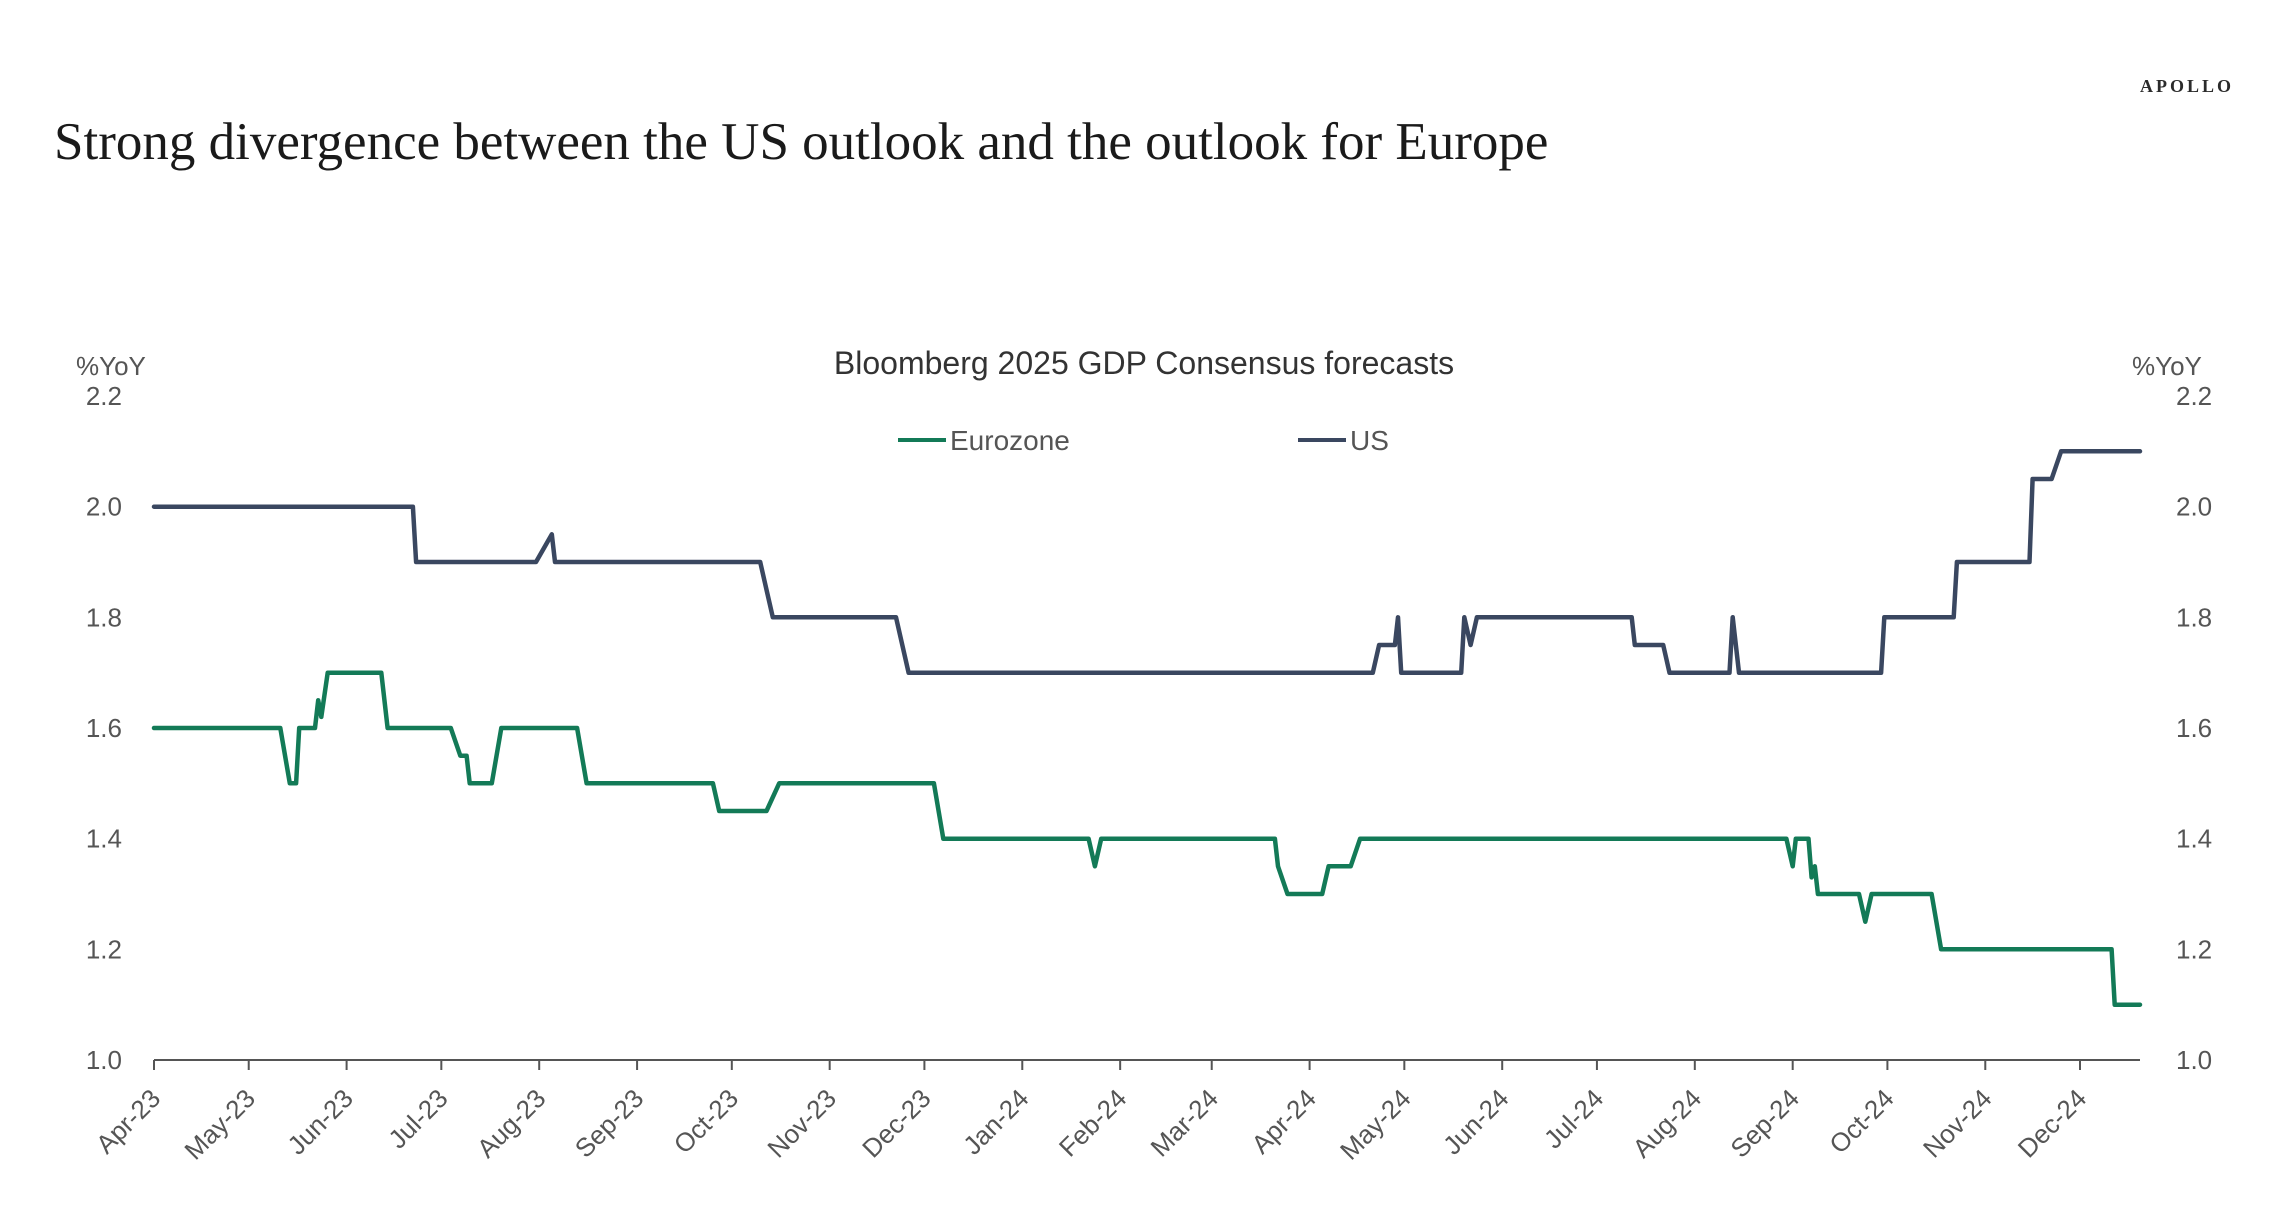 This screenshot has height=1224, width=2288. What do you see at coordinates (1184, 1122) in the screenshot?
I see `x-tick-label: Mar-24` at bounding box center [1184, 1122].